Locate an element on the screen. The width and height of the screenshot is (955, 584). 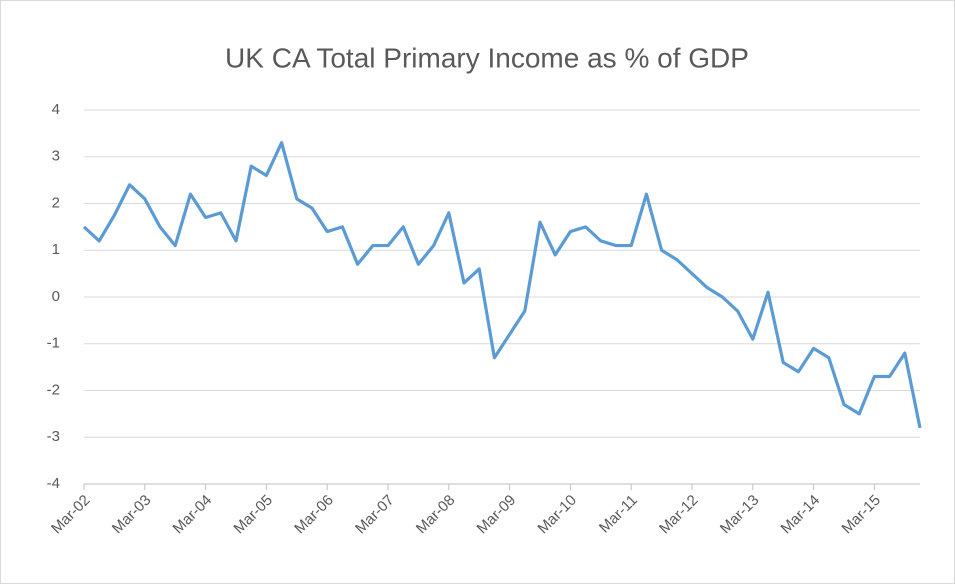
y-tick-label: 2 is located at coordinates (56, 202).